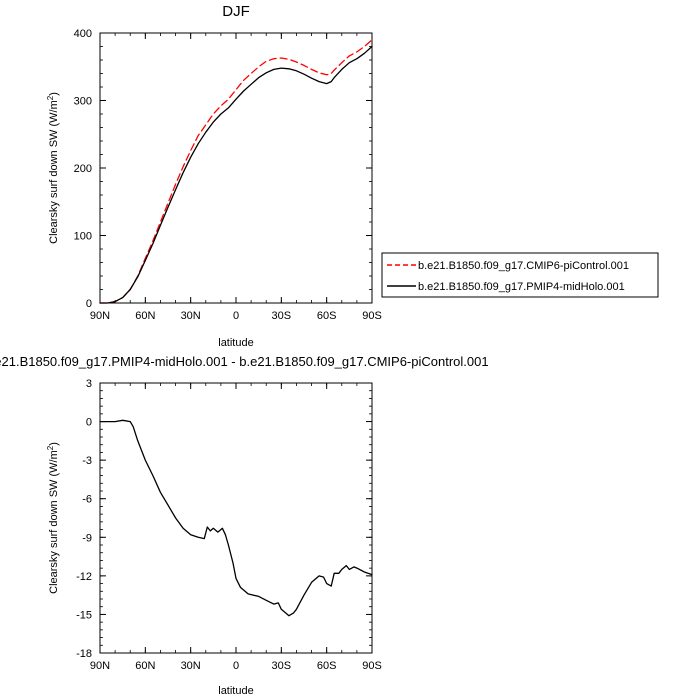 This screenshot has width=700, height=700. Describe the element at coordinates (372, 316) in the screenshot. I see `top-x-tick-label: 90S` at that location.